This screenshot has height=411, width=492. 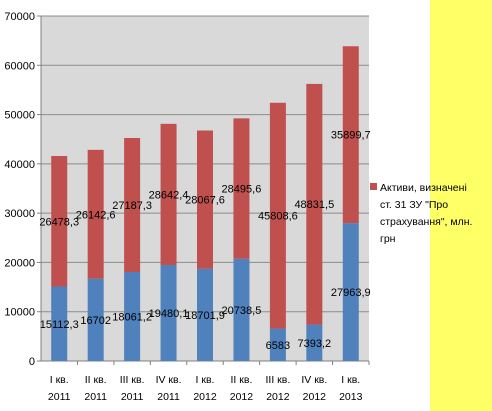 I want to click on y-tick-label: 40000, so click(x=19, y=165).